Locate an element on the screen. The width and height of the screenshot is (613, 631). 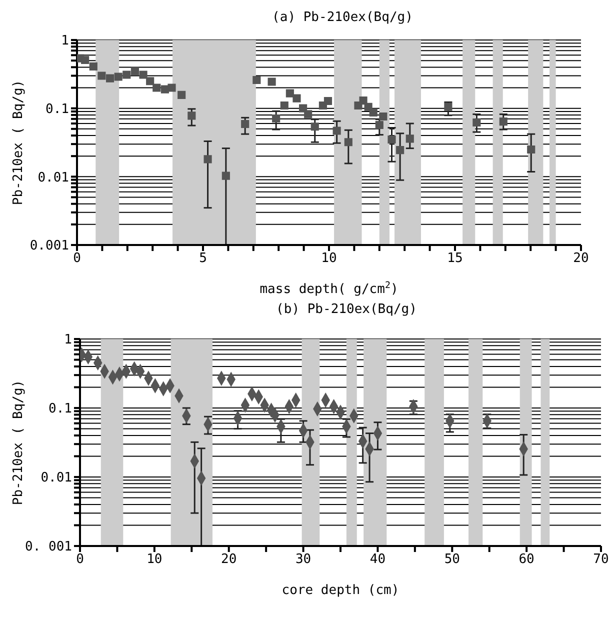
x-tick-label: 60 is located at coordinates (526, 560).